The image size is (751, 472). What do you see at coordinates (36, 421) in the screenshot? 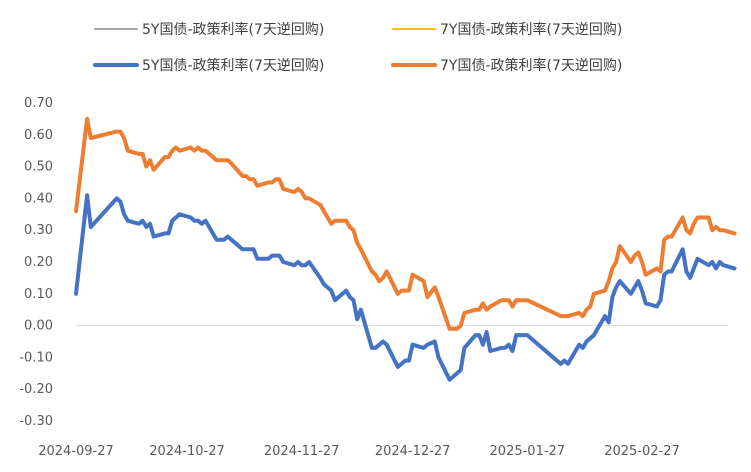
I see `y-tick-label: -0.30` at bounding box center [36, 421].